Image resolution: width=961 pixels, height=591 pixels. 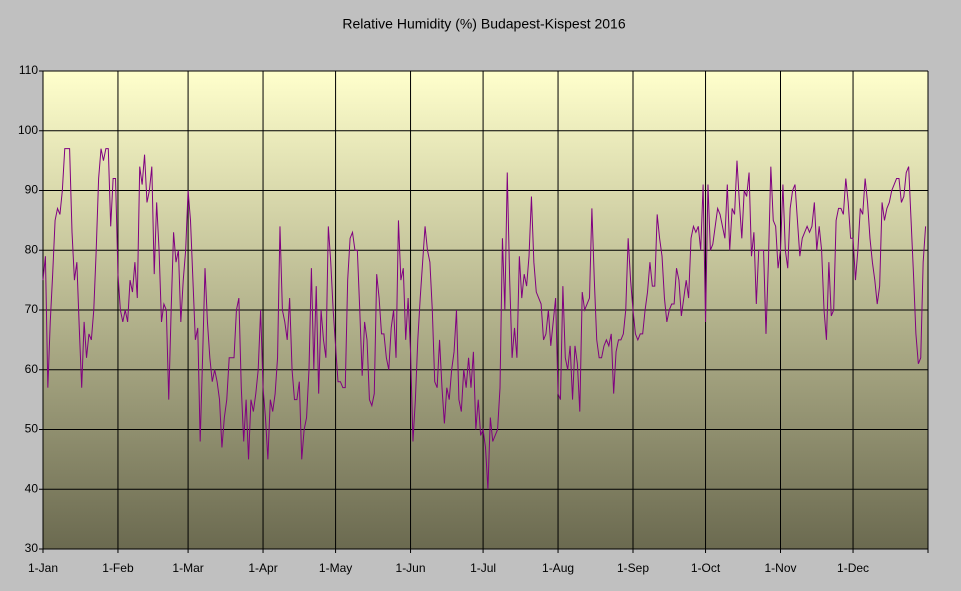 What do you see at coordinates (187, 568) in the screenshot?
I see `x-tick-label: 1-Mar` at bounding box center [187, 568].